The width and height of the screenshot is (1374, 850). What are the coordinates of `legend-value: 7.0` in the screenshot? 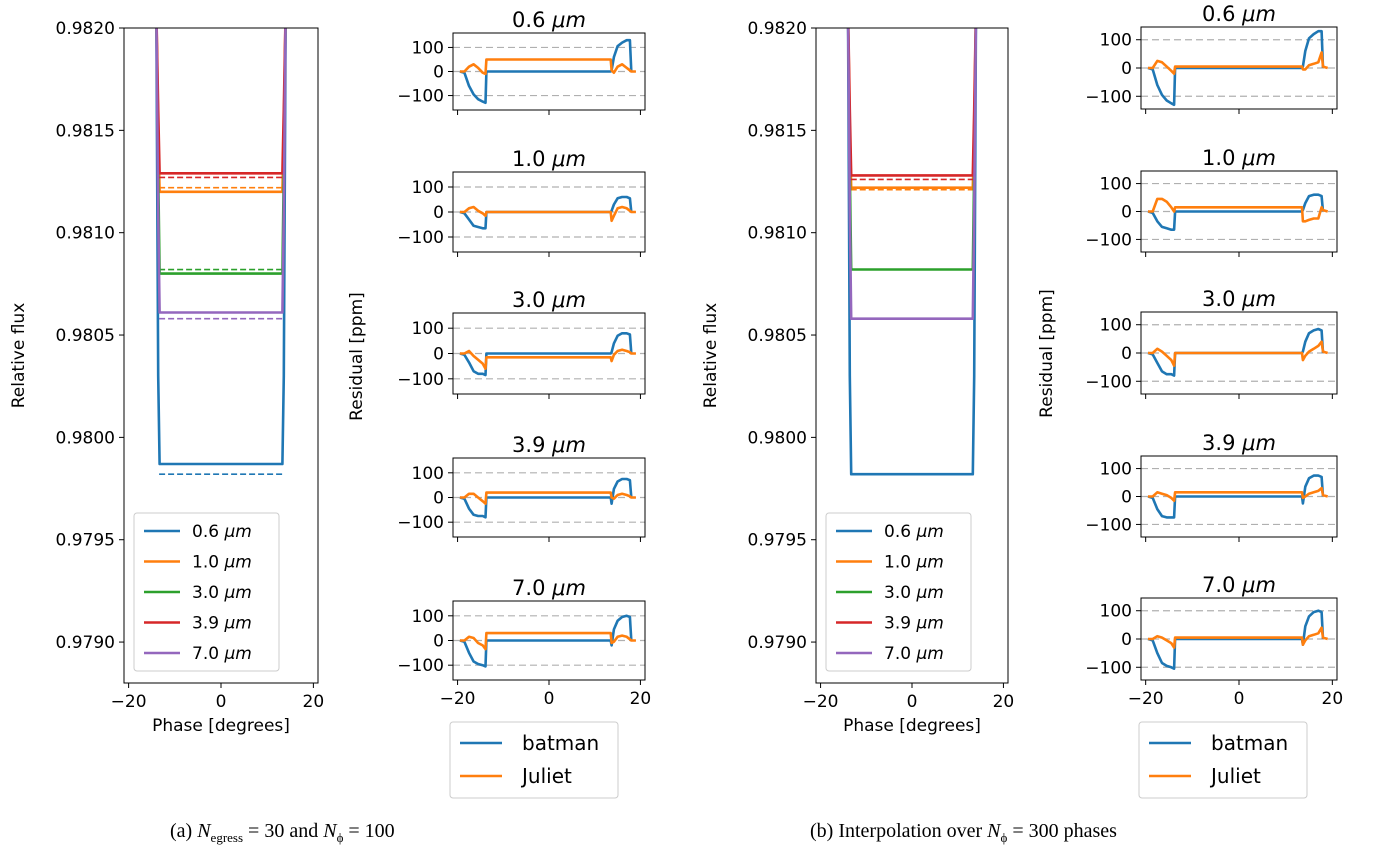 It's located at (900, 654).